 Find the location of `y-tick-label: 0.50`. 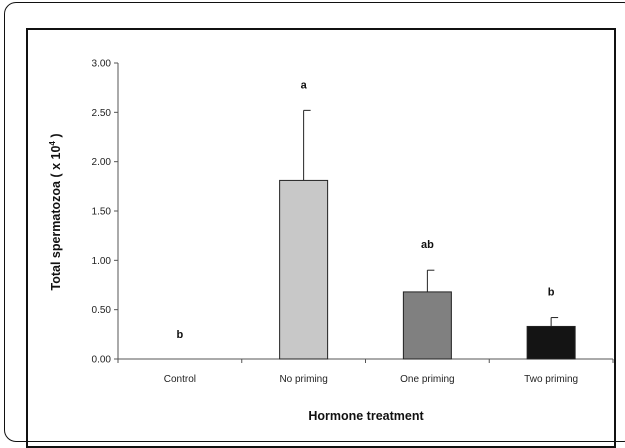

y-tick-label: 0.50 is located at coordinates (102, 310).